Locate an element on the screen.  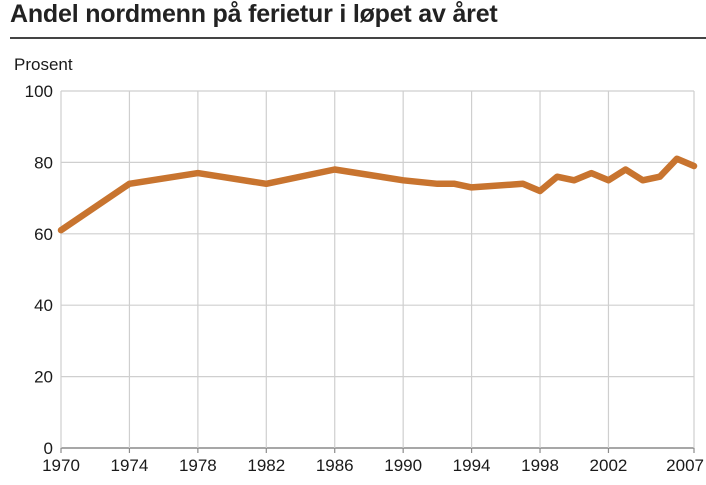
x-tick-label: 1982 is located at coordinates (266, 465).